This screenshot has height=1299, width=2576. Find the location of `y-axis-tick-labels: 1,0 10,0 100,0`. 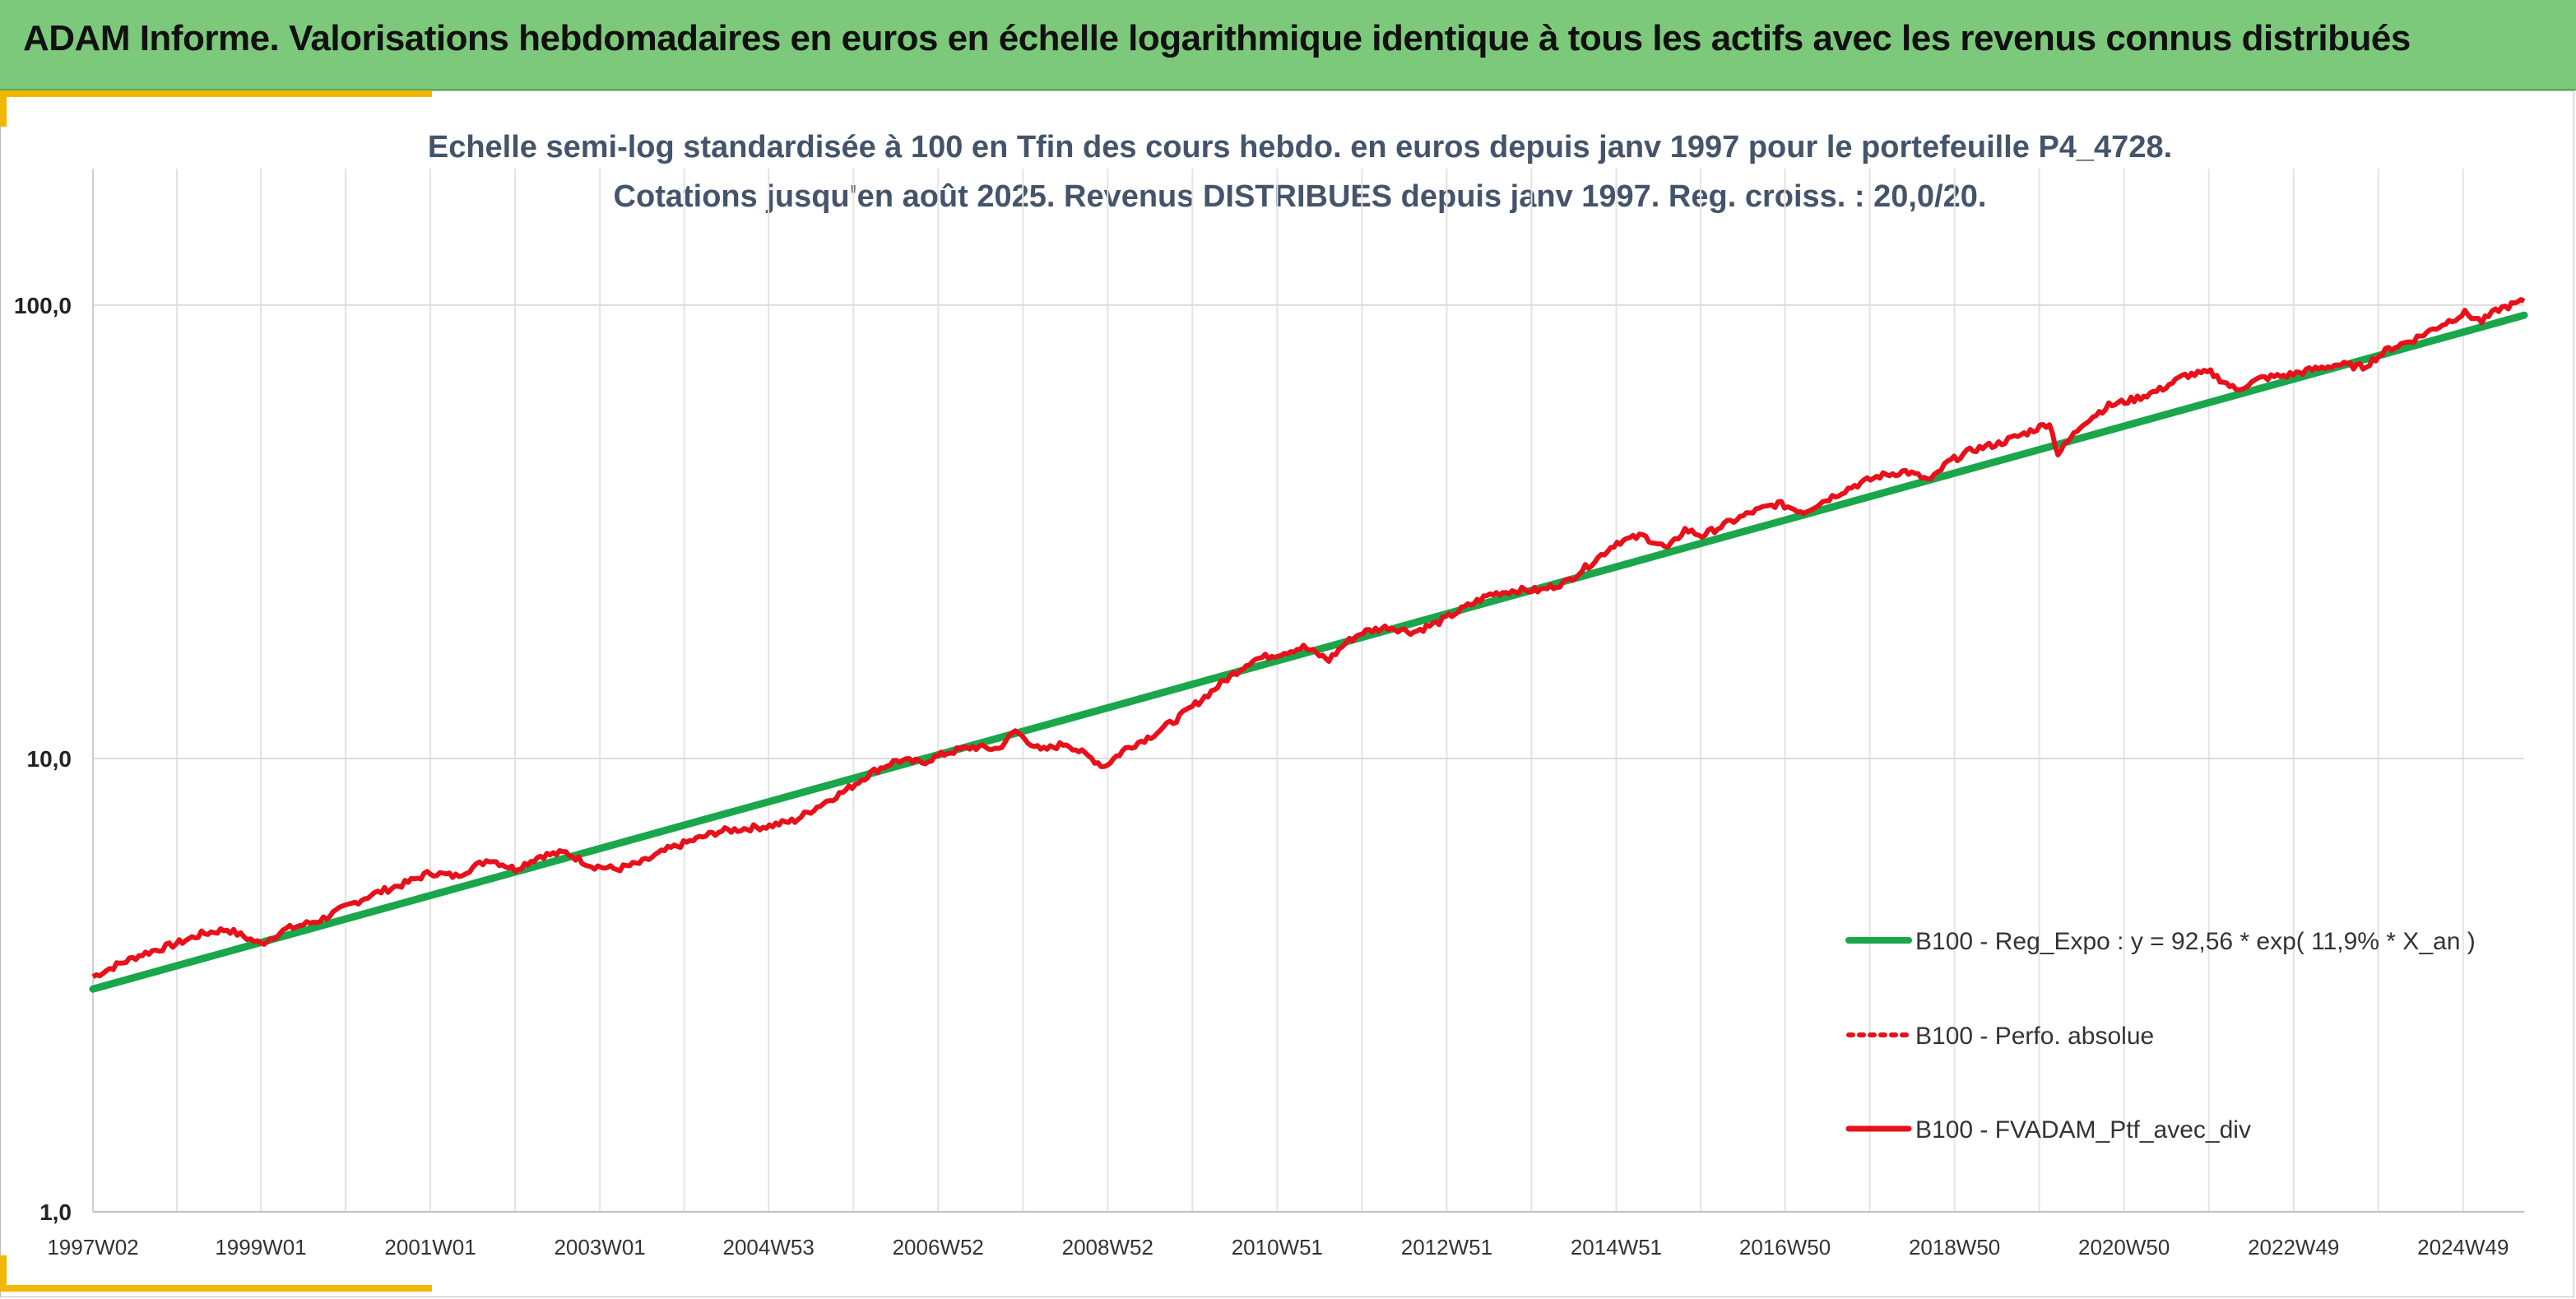

y-axis-tick-labels: 1,0 10,0 100,0 is located at coordinates (43, 759).